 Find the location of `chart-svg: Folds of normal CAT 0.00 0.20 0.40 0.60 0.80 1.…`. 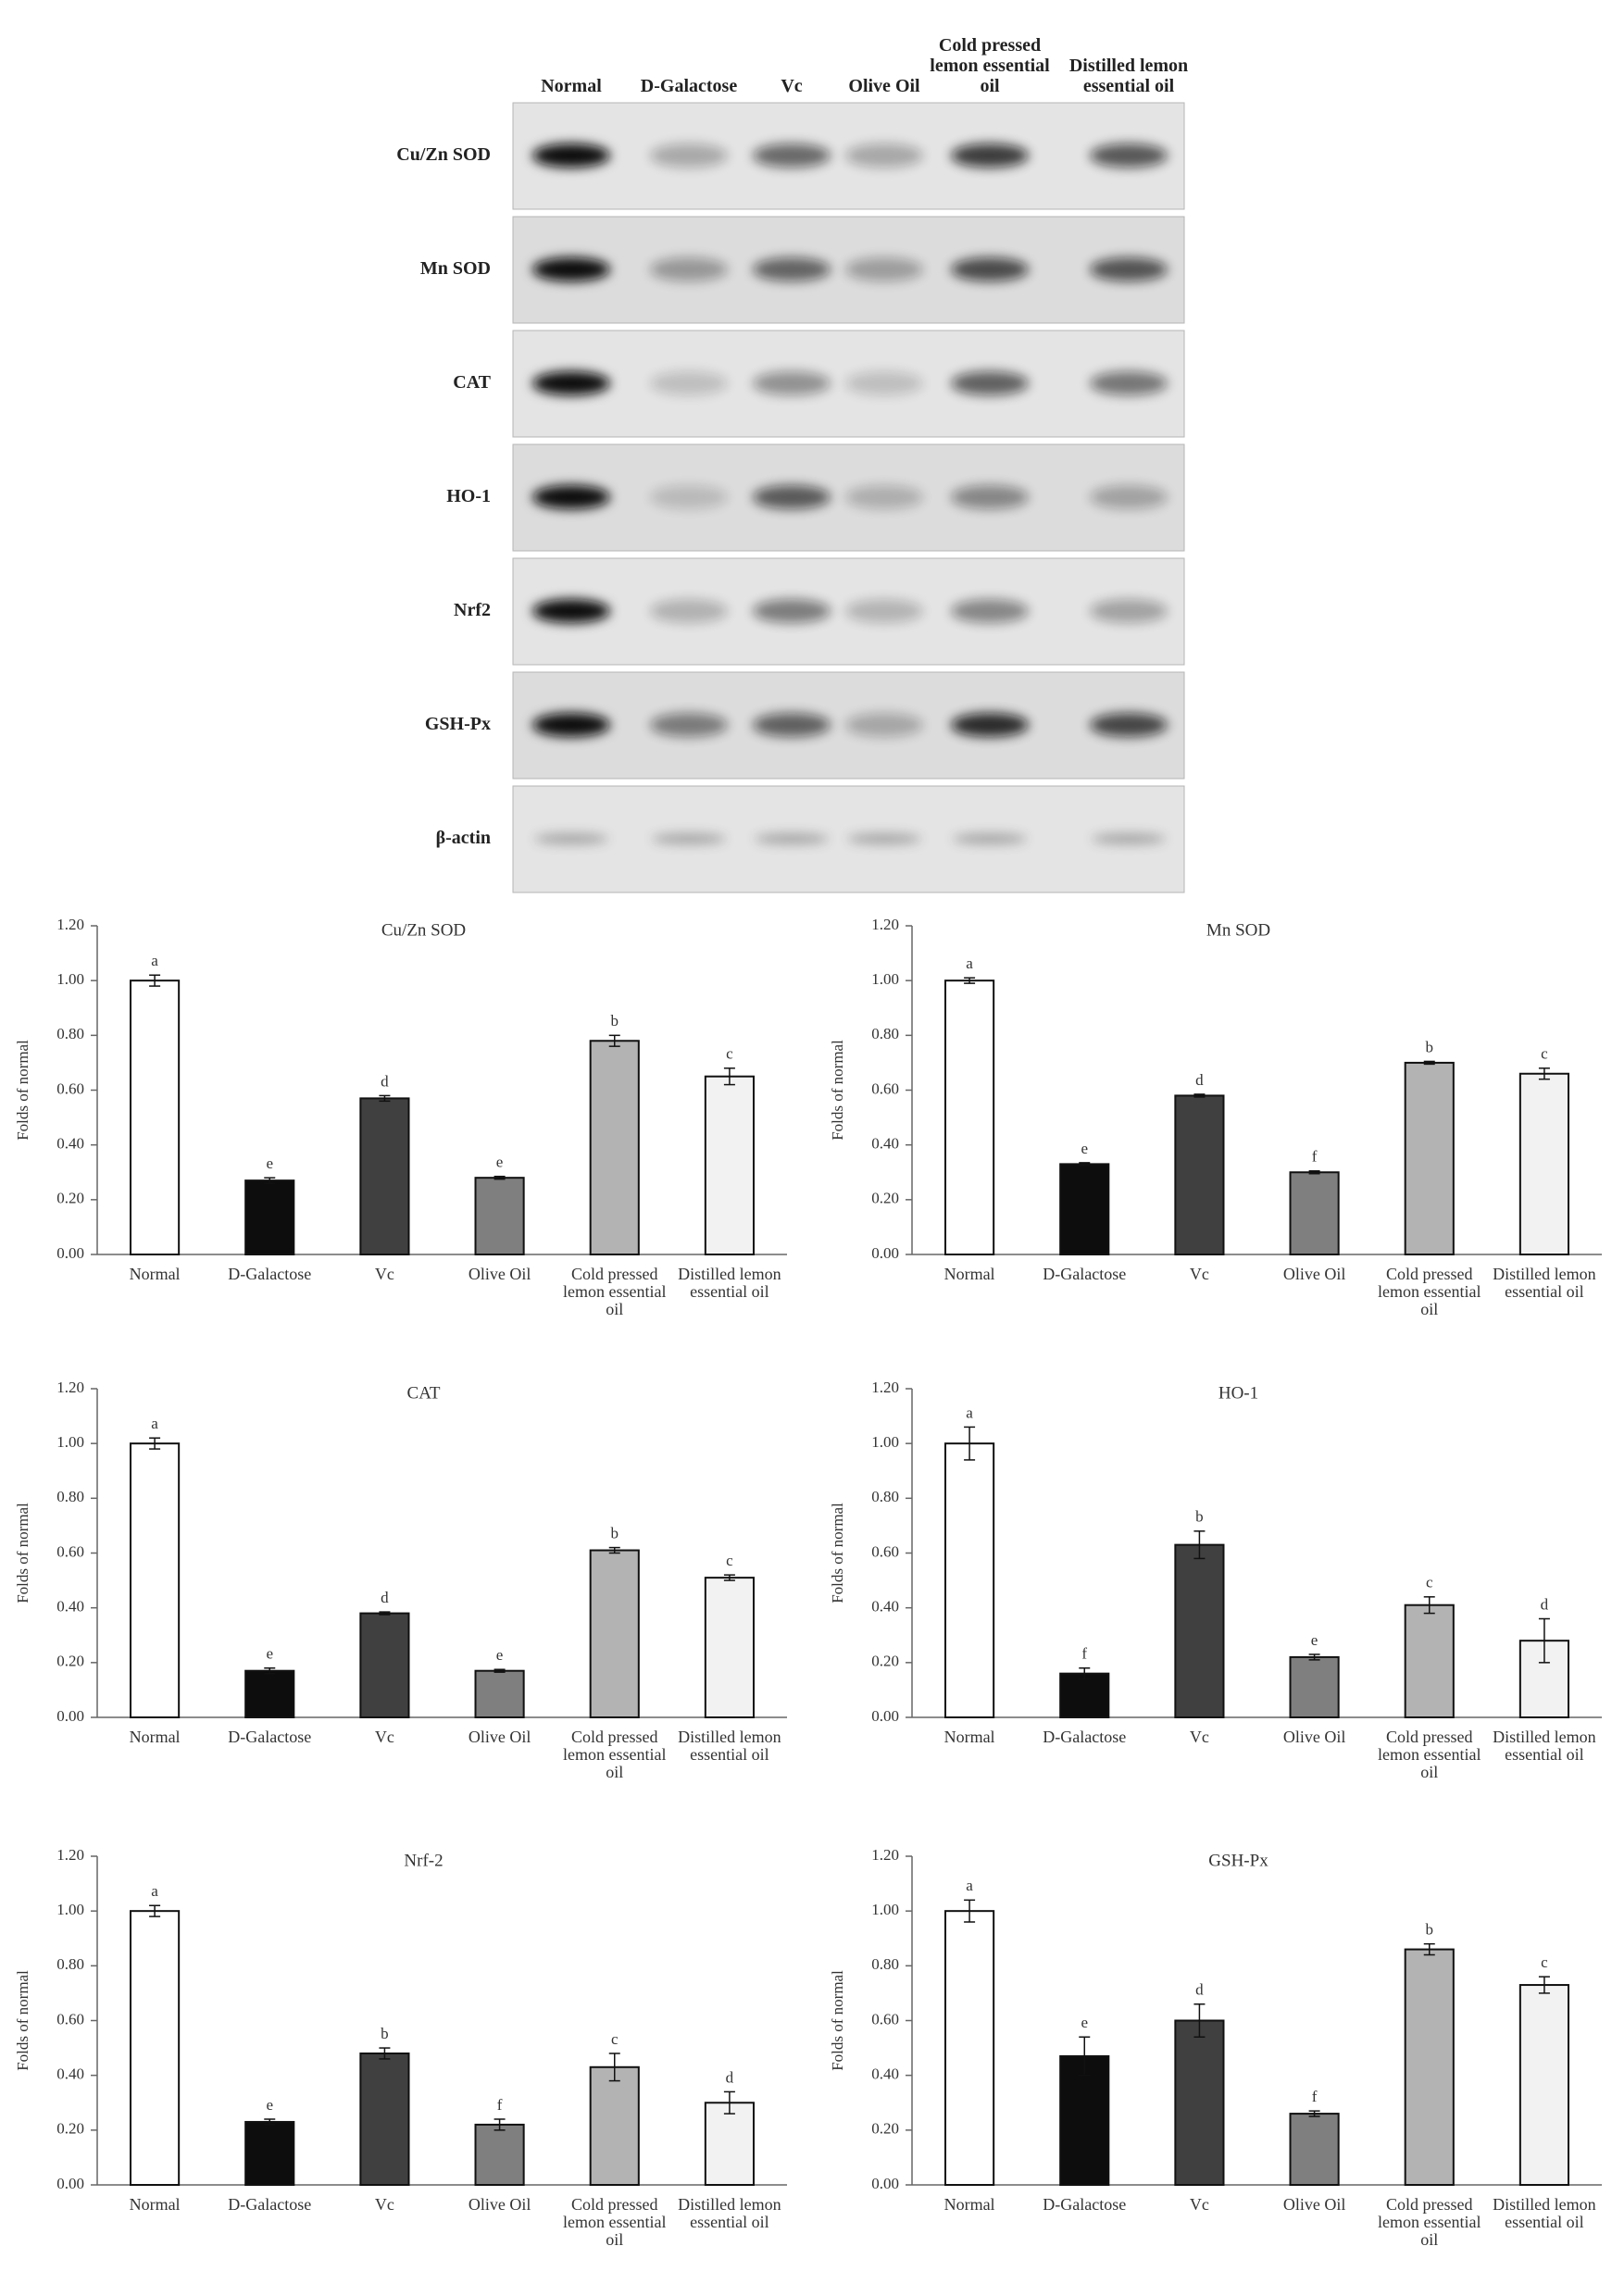

chart-svg: Folds of normal CAT 0.00 0.20 0.40 0.60 0.80 1.… is located at coordinates (400, 1552).